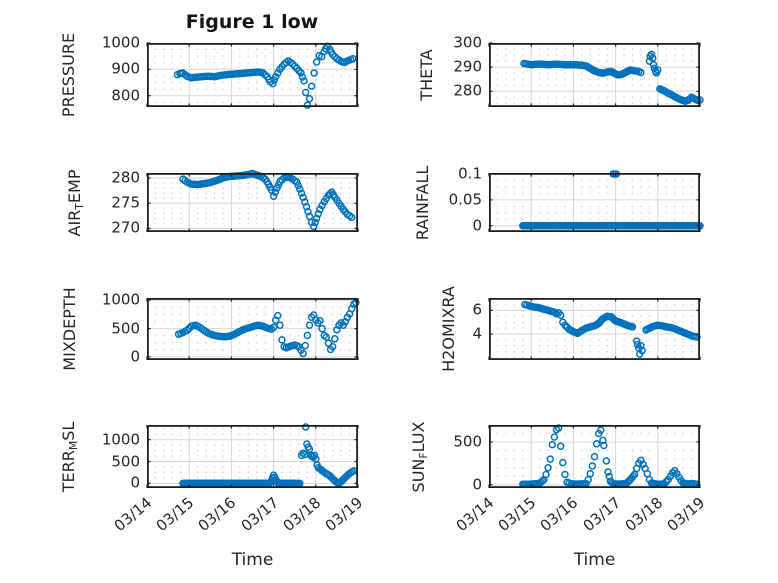 The image size is (778, 583). I want to click on ylabel-terr_msl: TERRMSL, so click(70, 456).